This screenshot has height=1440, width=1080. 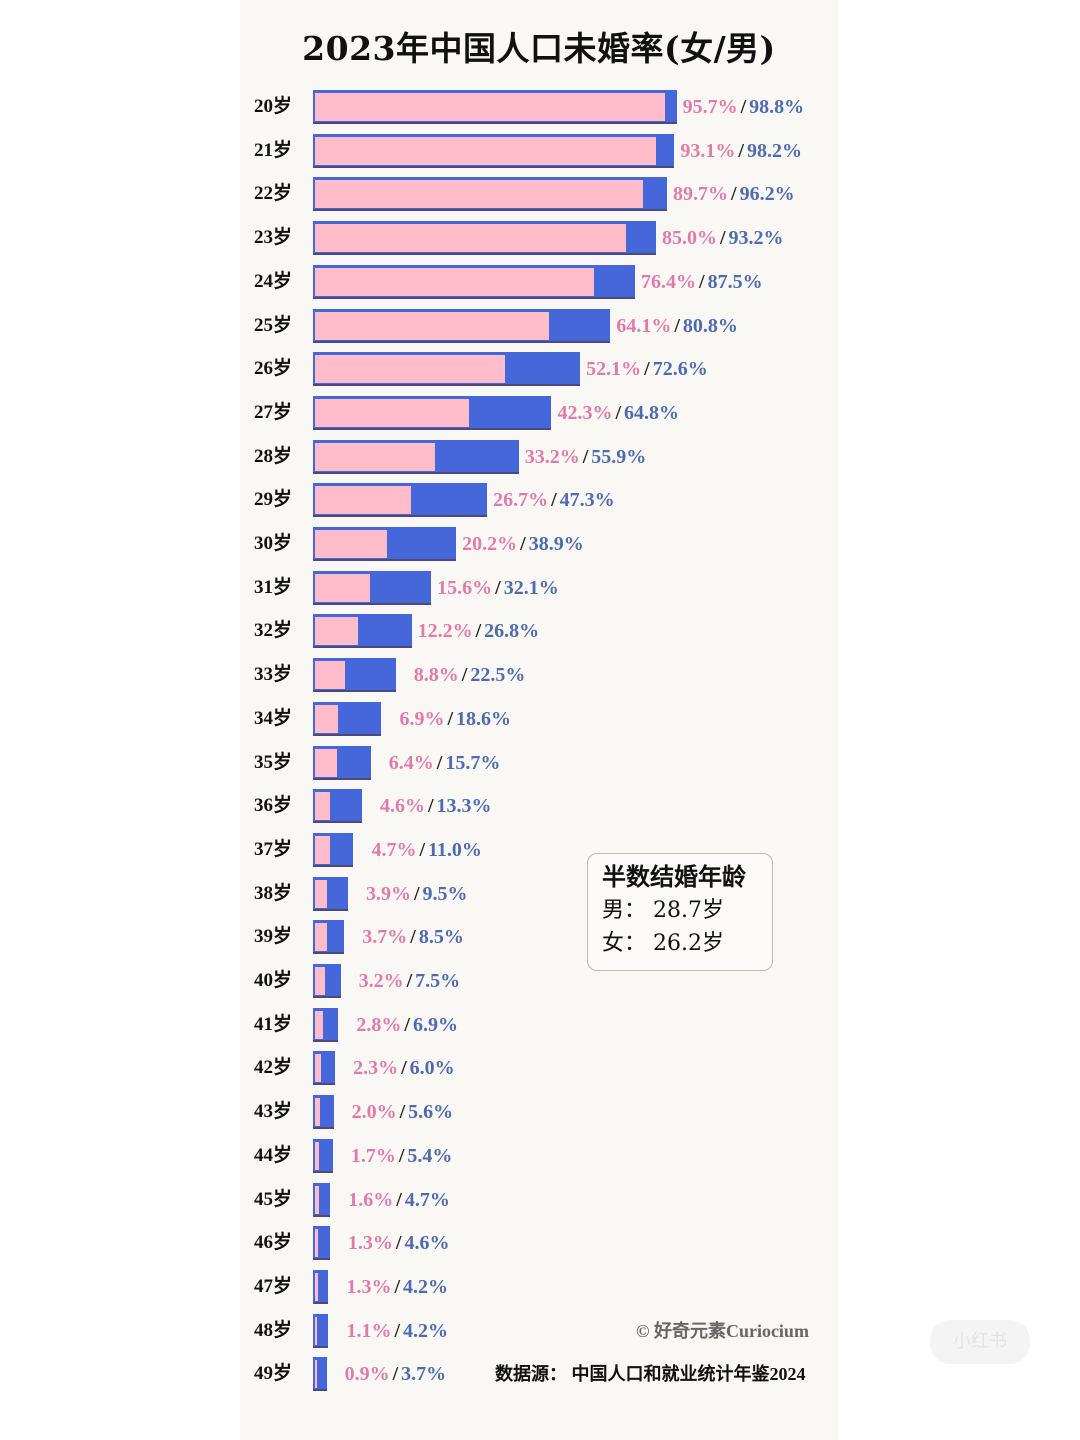 I want to click on age-label: 39岁, so click(x=273, y=936).